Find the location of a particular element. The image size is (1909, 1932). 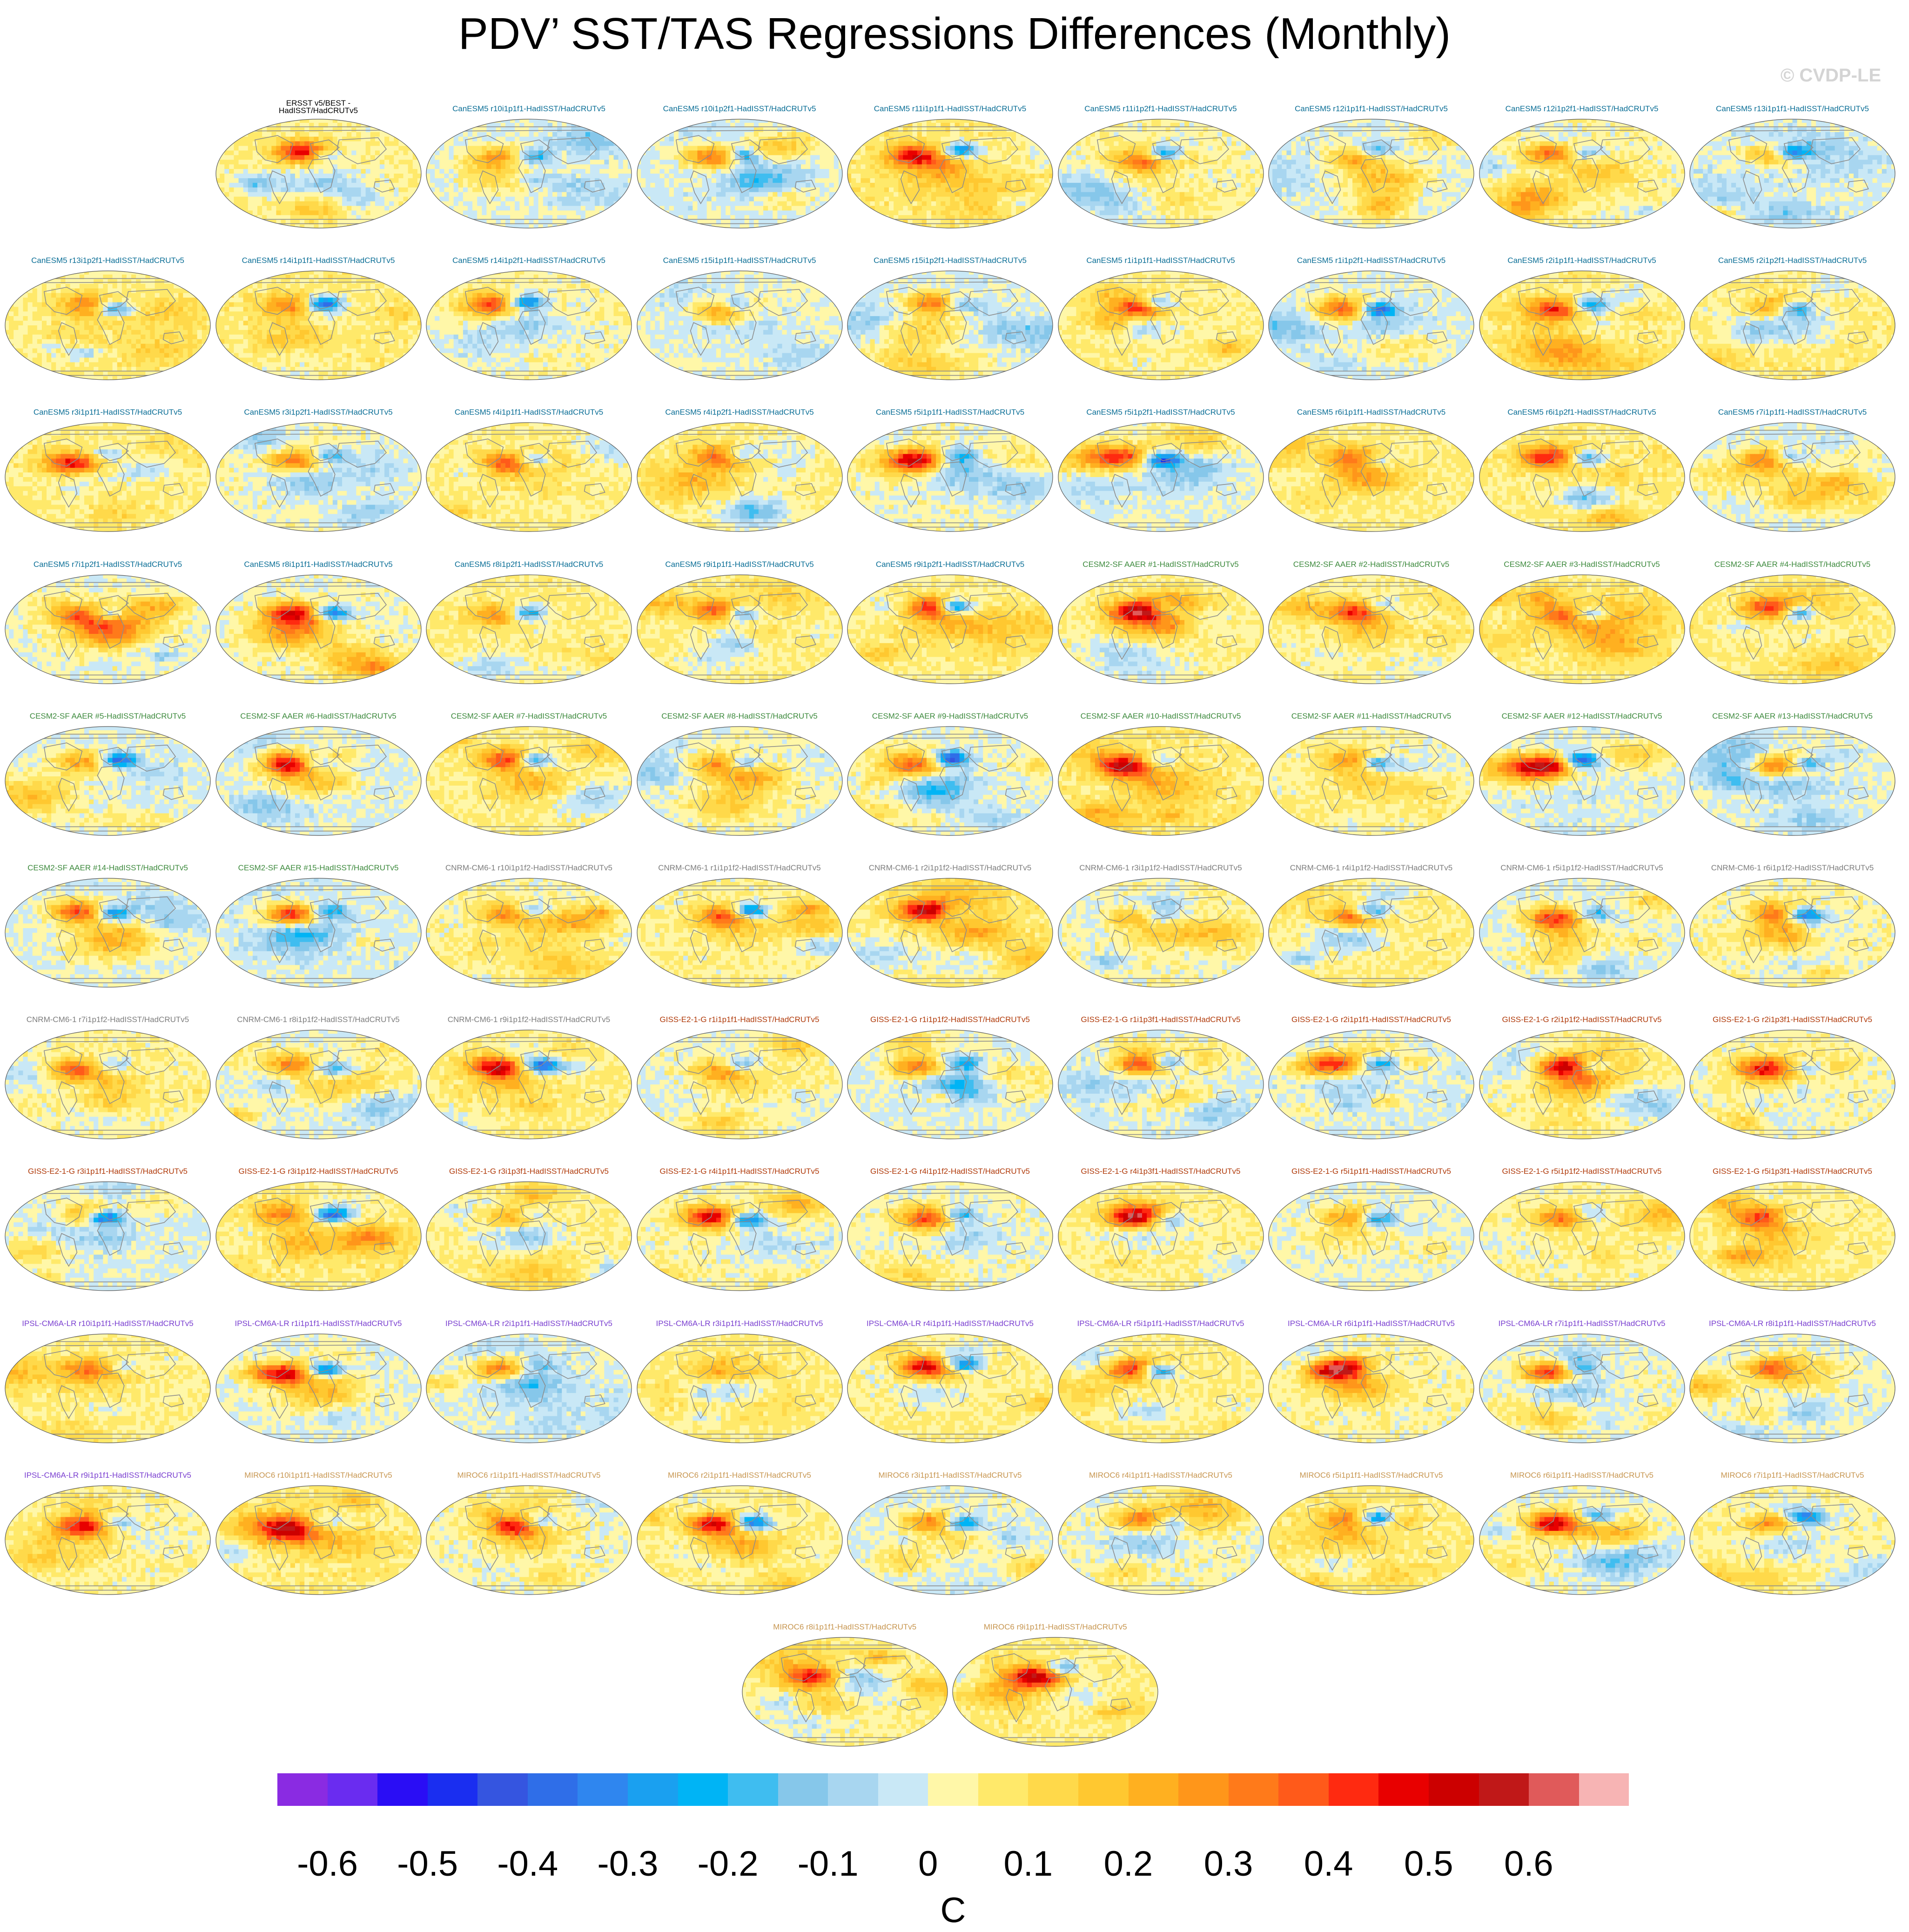

panel-title: MIROC6 r5i1p1f1-HadISST/HadCRUTv5 is located at coordinates (1371, 1475).